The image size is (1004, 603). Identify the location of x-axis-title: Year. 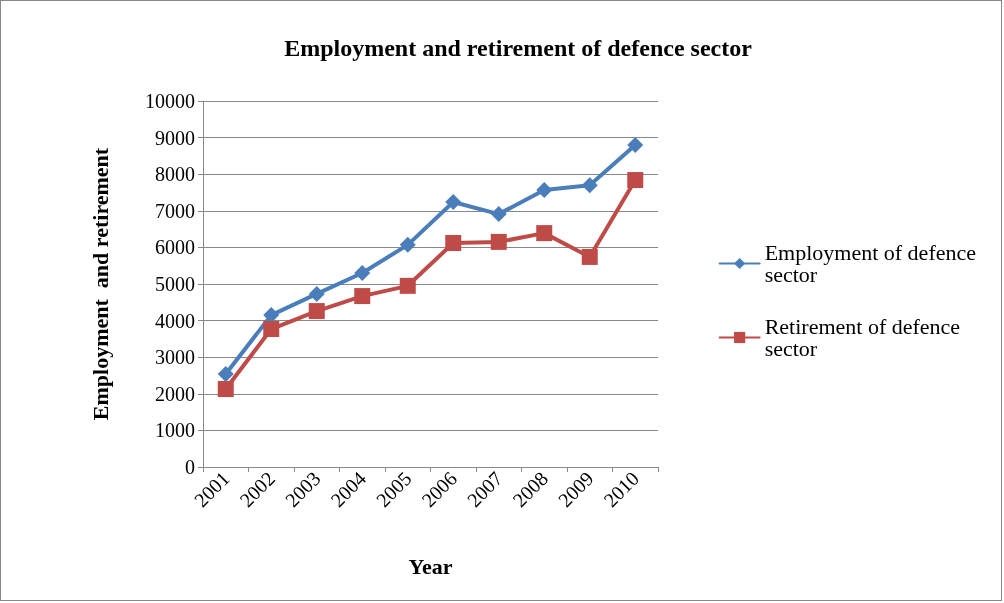
(430, 566).